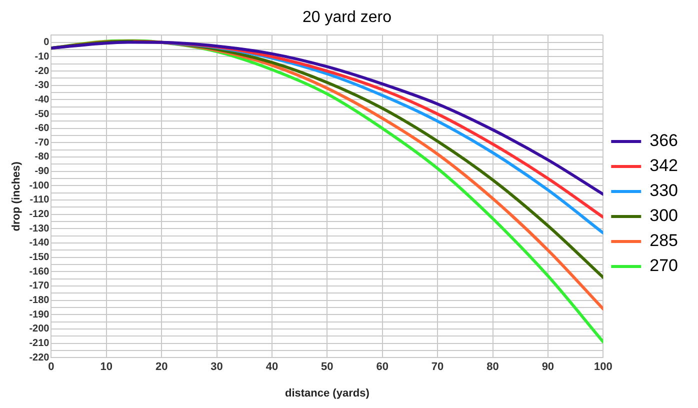  What do you see at coordinates (42, 142) in the screenshot?
I see `y-tick-label: -70` at bounding box center [42, 142].